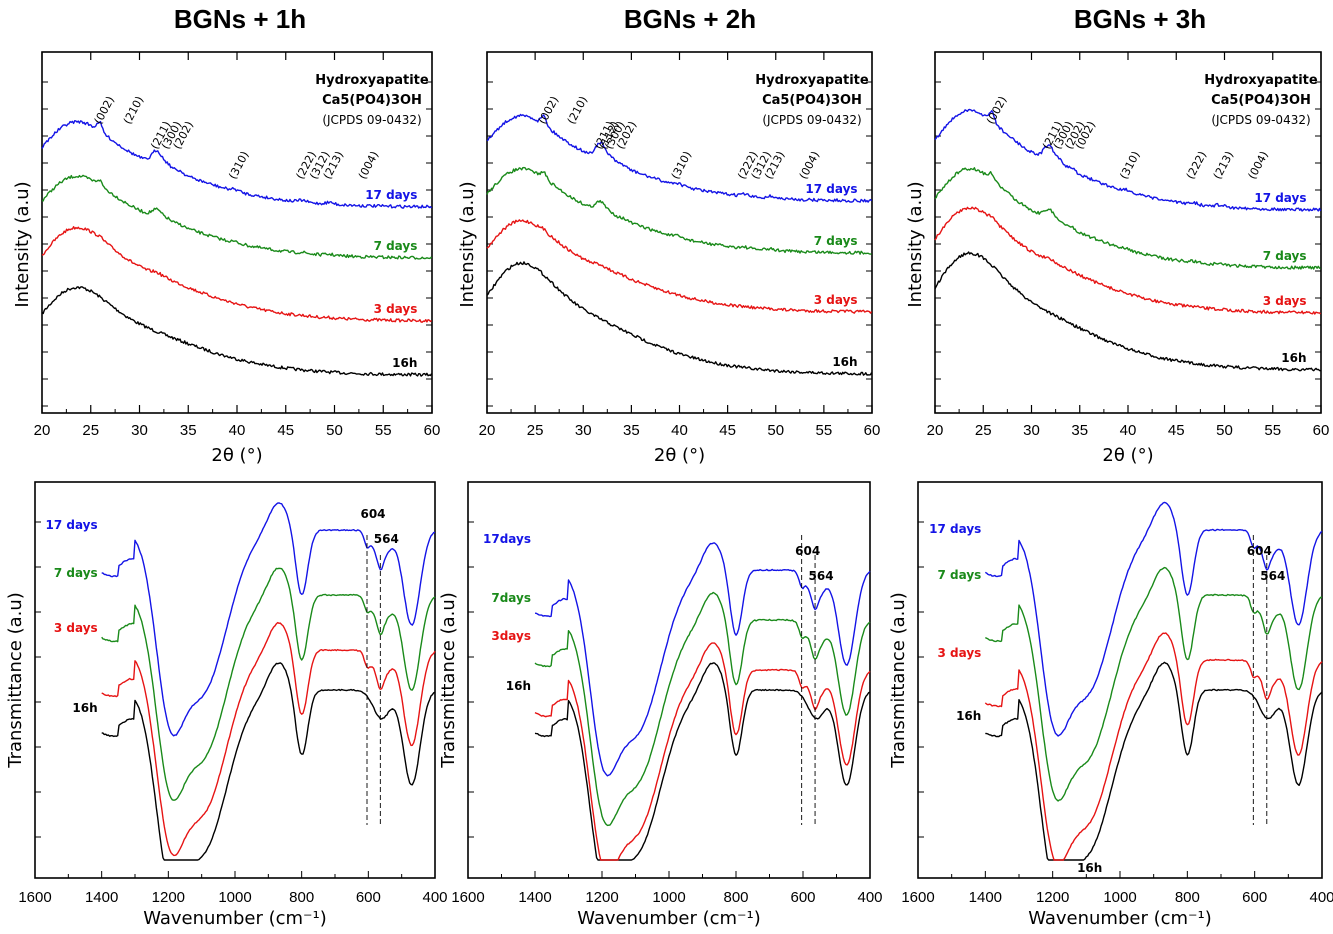 The image size is (1333, 934). Describe the element at coordinates (383, 430) in the screenshot. I see `x-tick-label: 55` at that location.